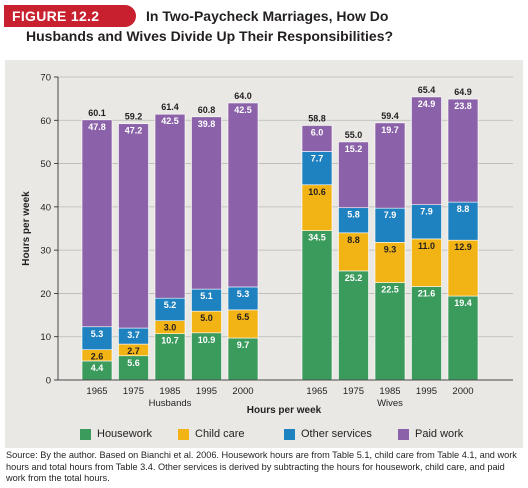 This screenshot has width=528, height=488. What do you see at coordinates (170, 403) in the screenshot?
I see `group-label-0: Husbands` at bounding box center [170, 403].